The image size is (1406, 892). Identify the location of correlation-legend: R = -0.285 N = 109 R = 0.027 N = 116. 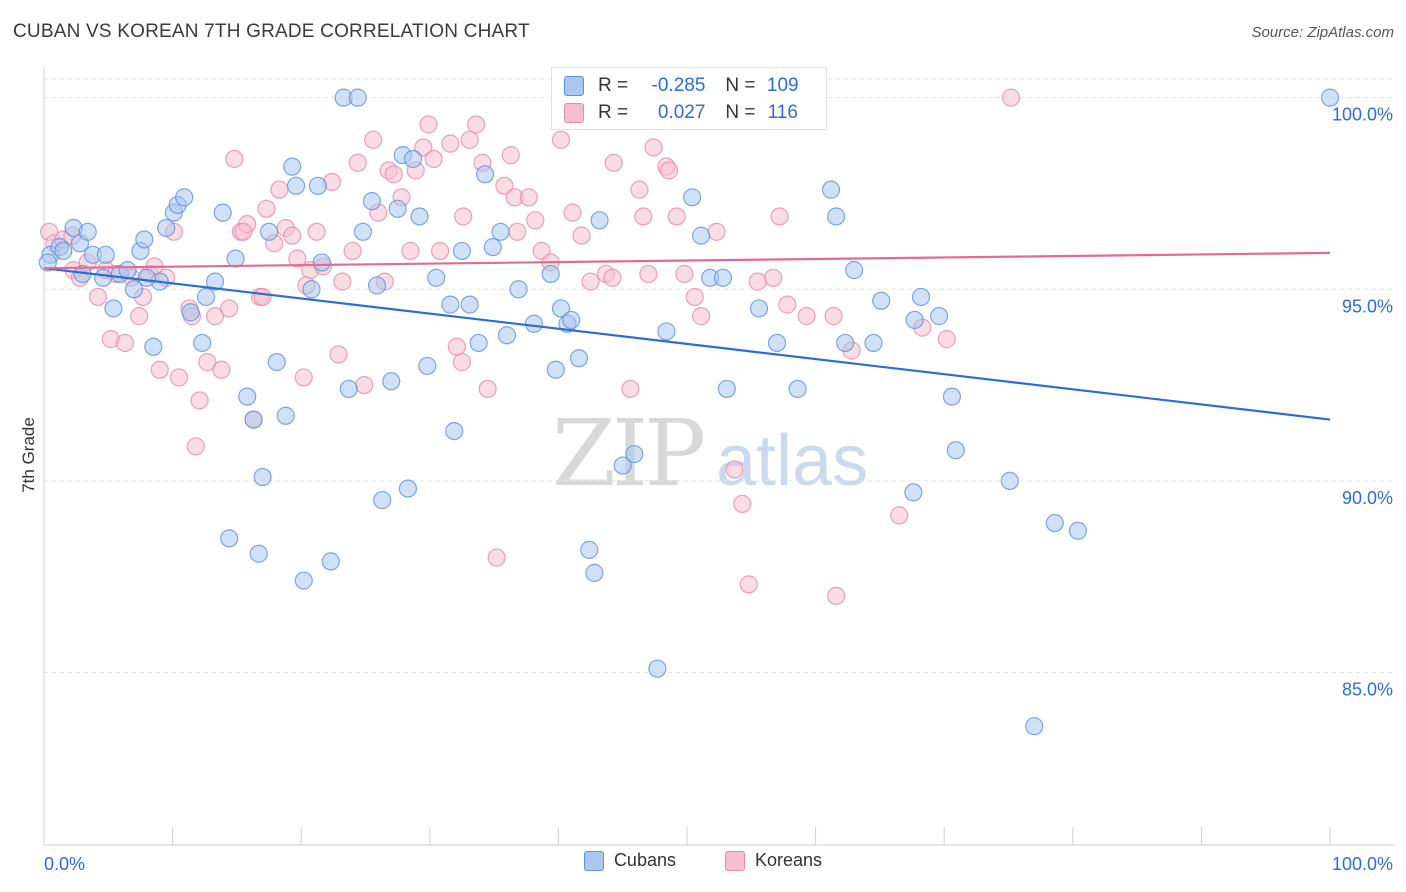
(689, 98).